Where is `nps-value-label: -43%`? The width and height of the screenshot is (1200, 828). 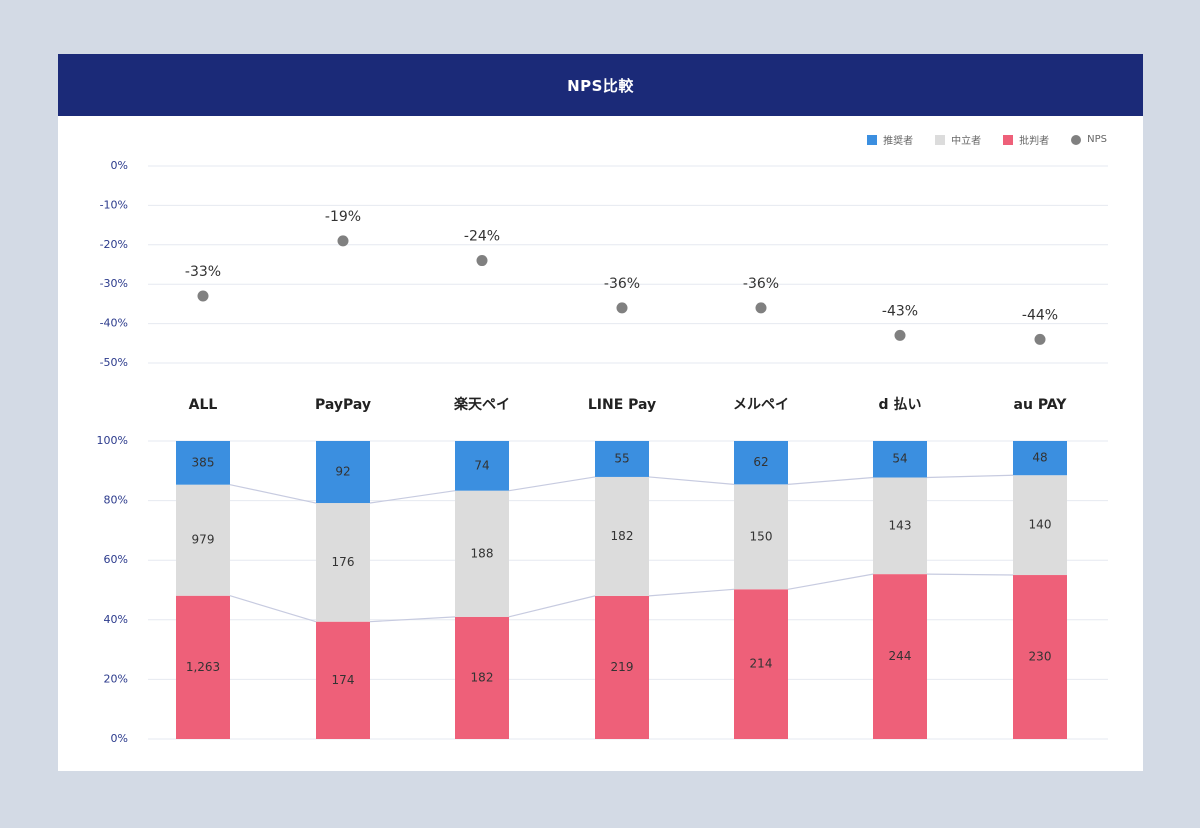
nps-value-label: -43% is located at coordinates (900, 311).